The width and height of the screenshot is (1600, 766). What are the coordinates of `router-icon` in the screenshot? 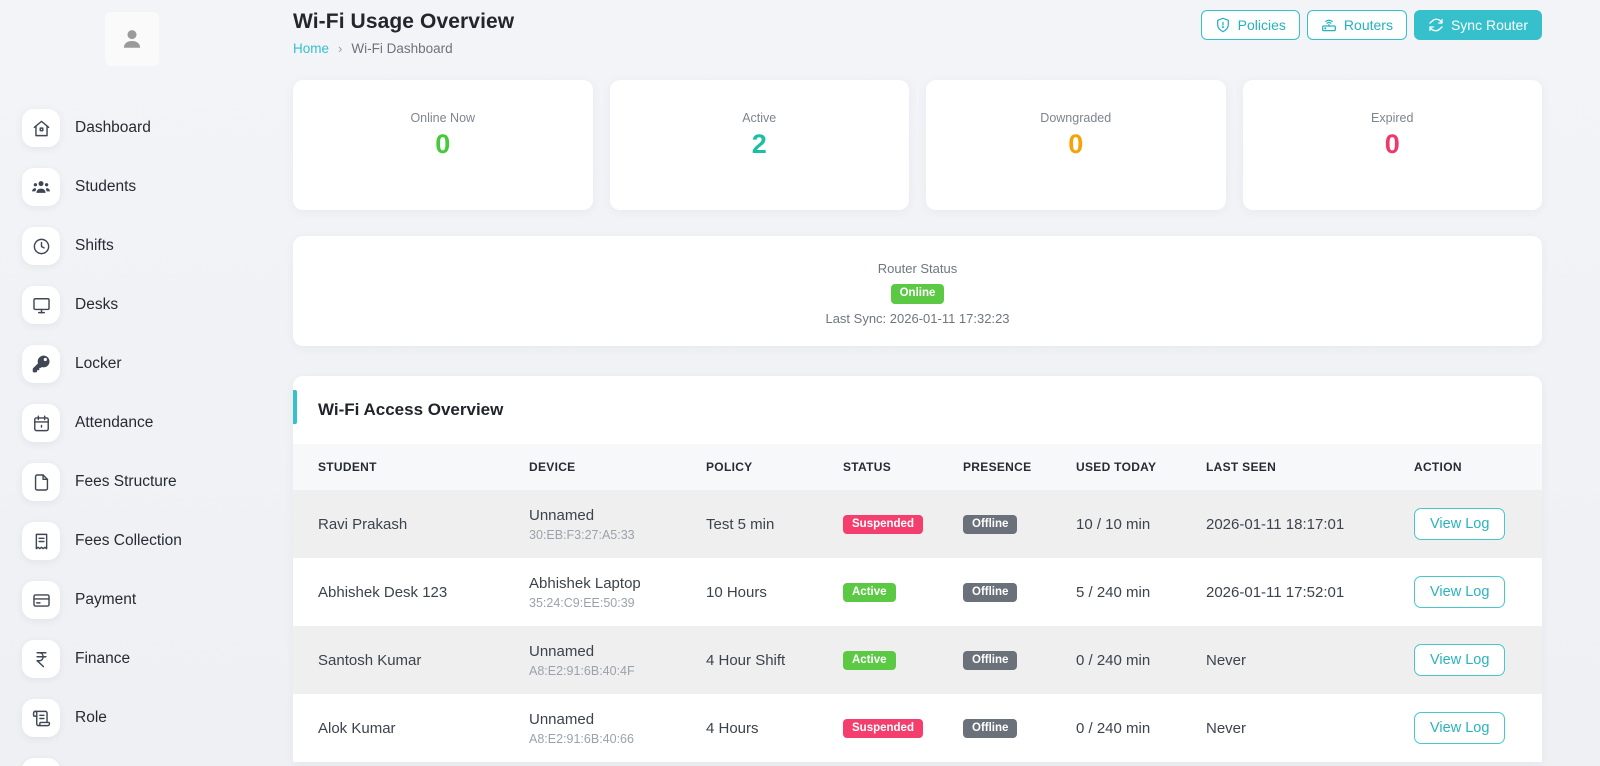 It's located at (1329, 25).